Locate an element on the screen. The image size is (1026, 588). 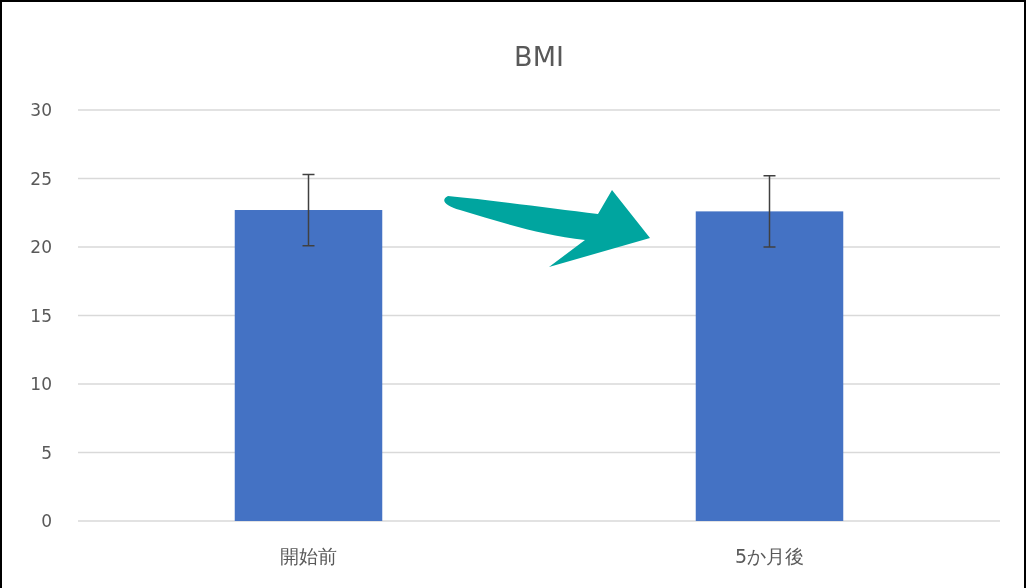
y-tick-label: 5 is located at coordinates (46, 452).